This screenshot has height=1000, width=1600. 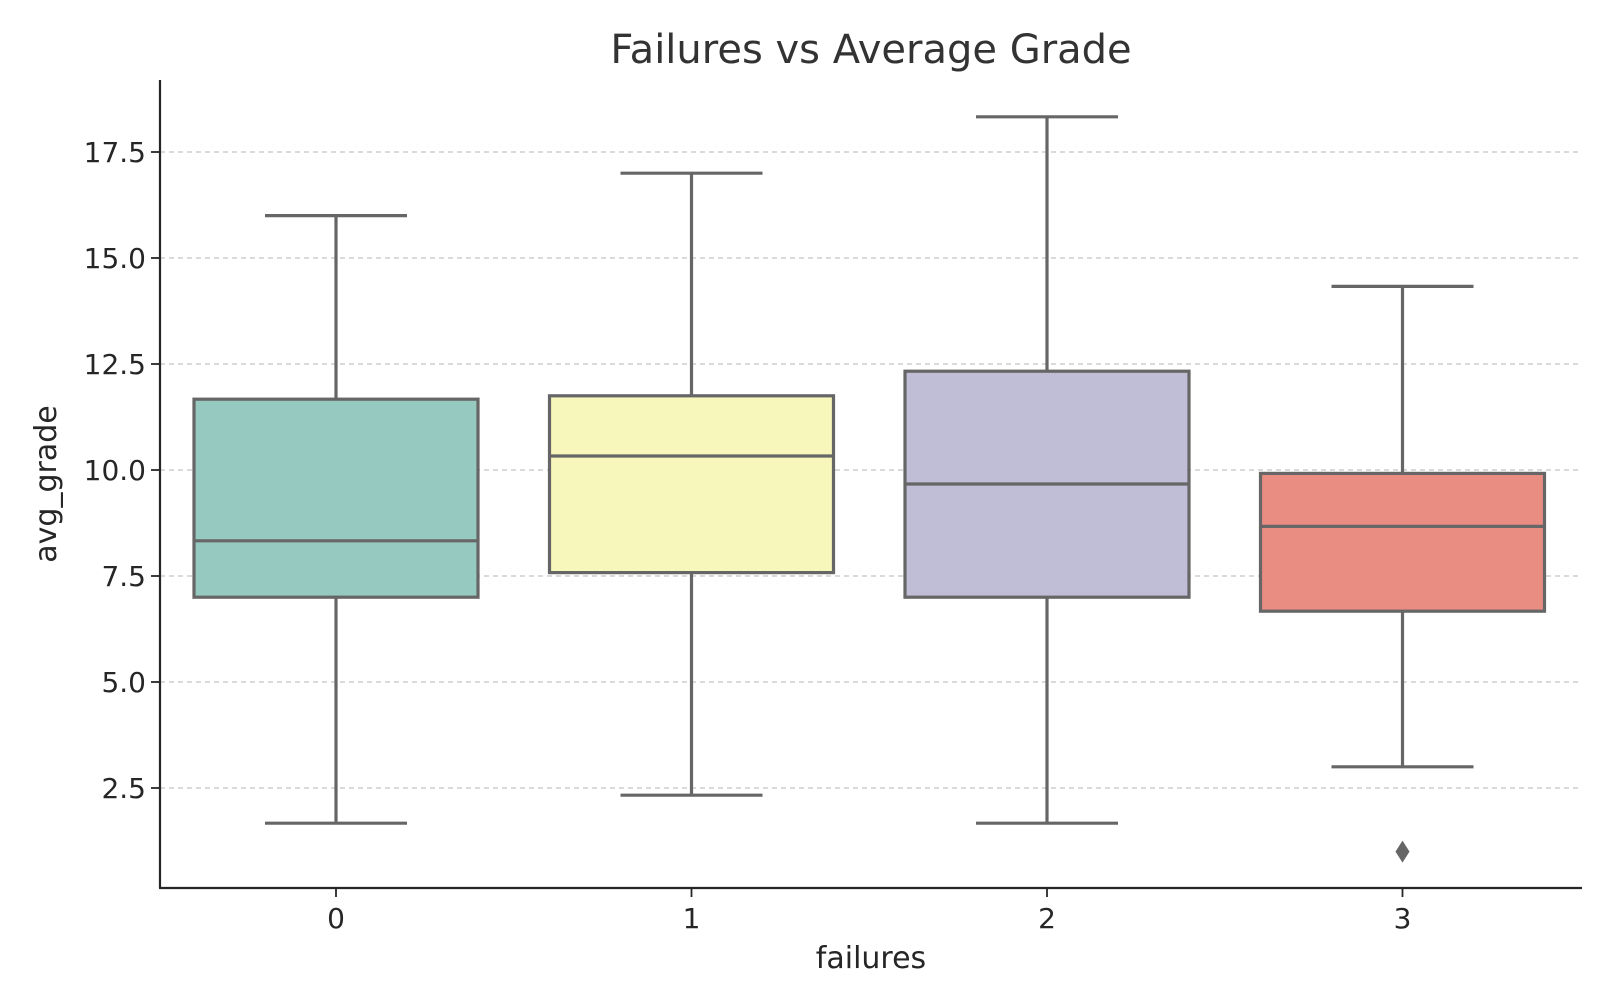 What do you see at coordinates (46, 483) in the screenshot?
I see `y-axis-label: avg_grade` at bounding box center [46, 483].